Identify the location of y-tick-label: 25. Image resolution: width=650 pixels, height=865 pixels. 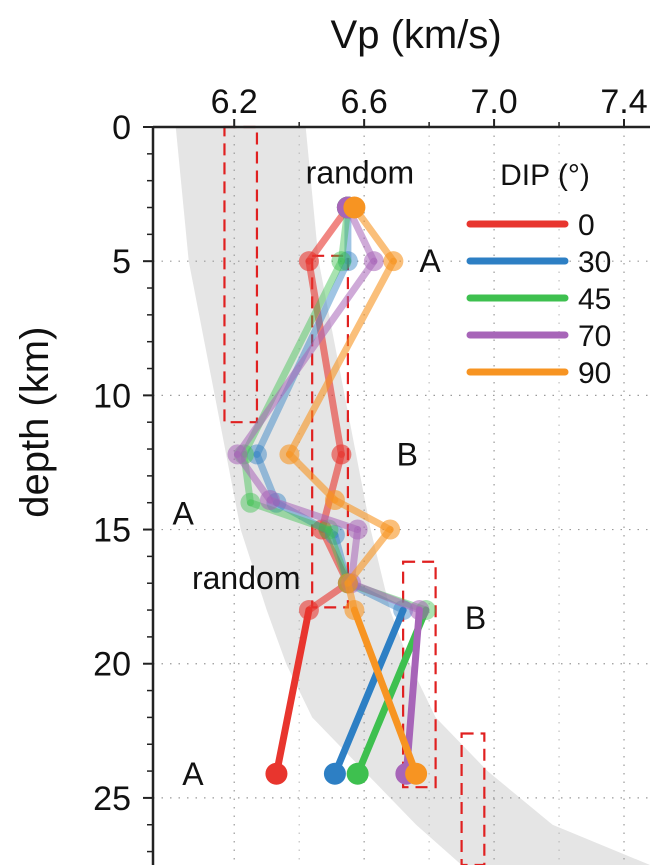
(112, 799).